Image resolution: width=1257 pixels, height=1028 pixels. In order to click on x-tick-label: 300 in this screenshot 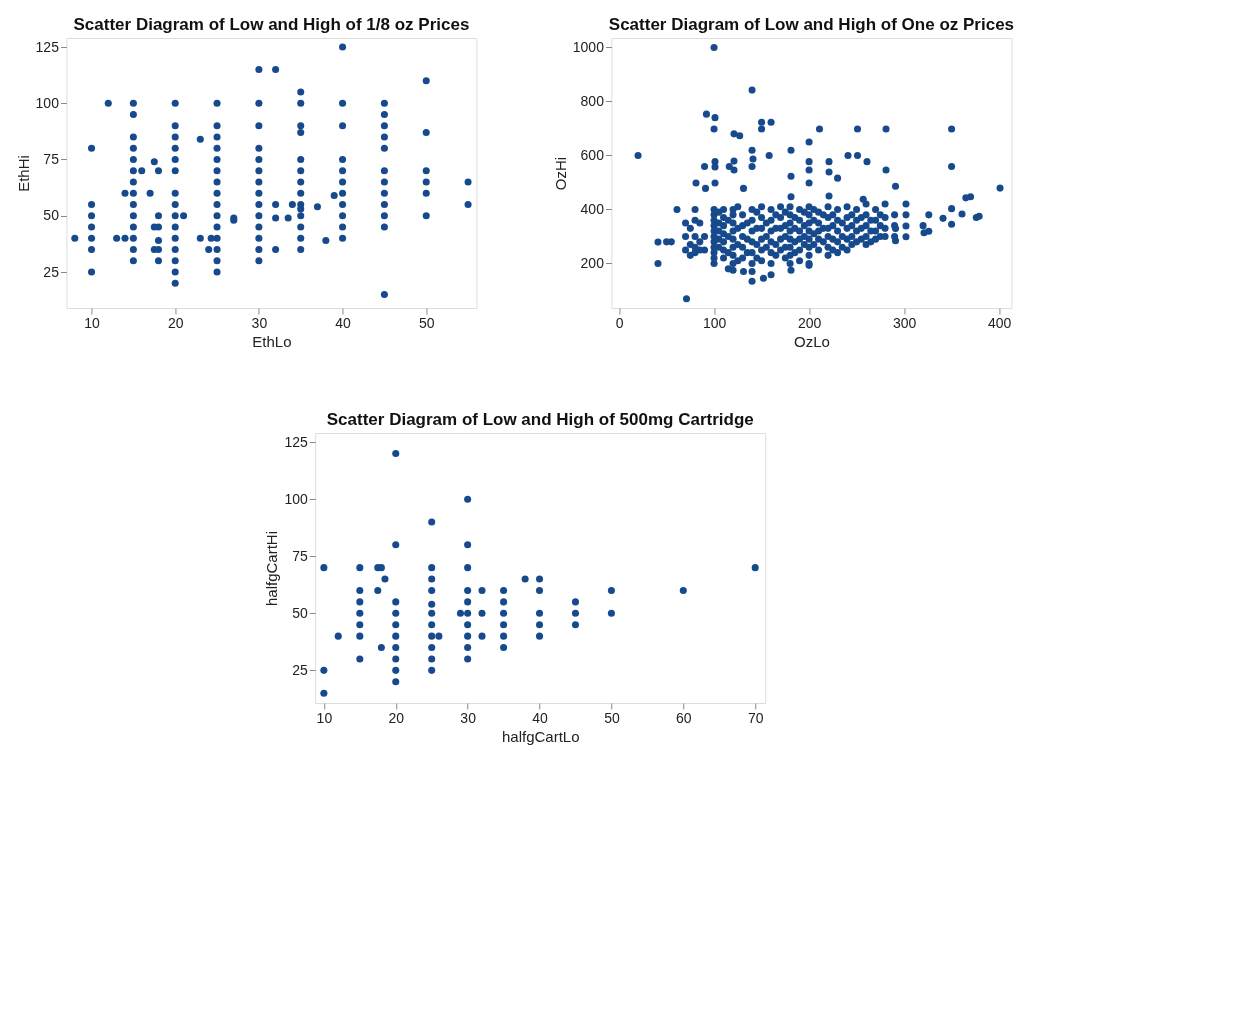, I will do `click(904, 322)`.